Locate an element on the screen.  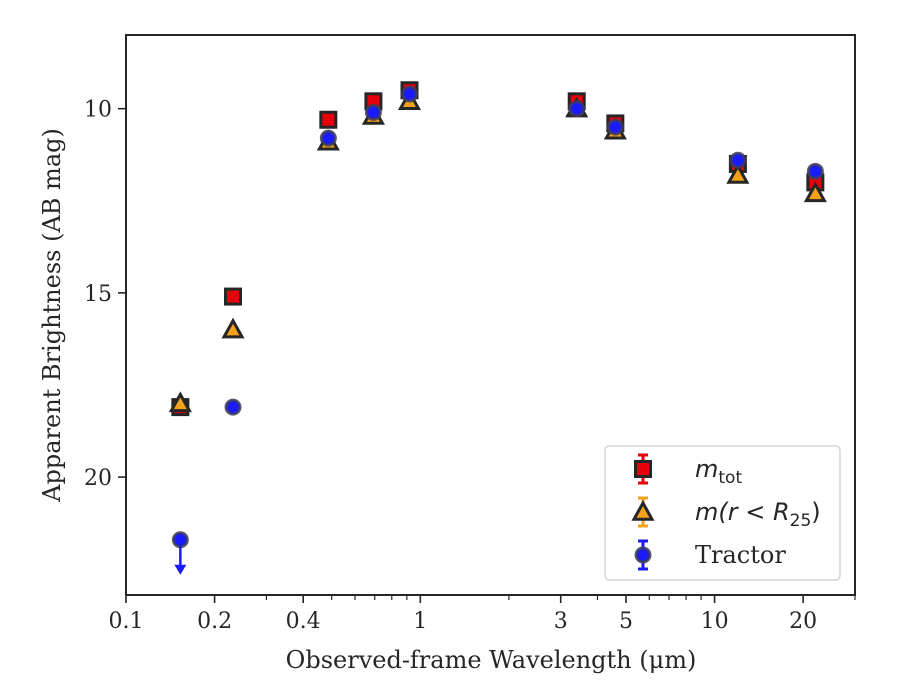
x-tick-label: 1 is located at coordinates (420, 621).